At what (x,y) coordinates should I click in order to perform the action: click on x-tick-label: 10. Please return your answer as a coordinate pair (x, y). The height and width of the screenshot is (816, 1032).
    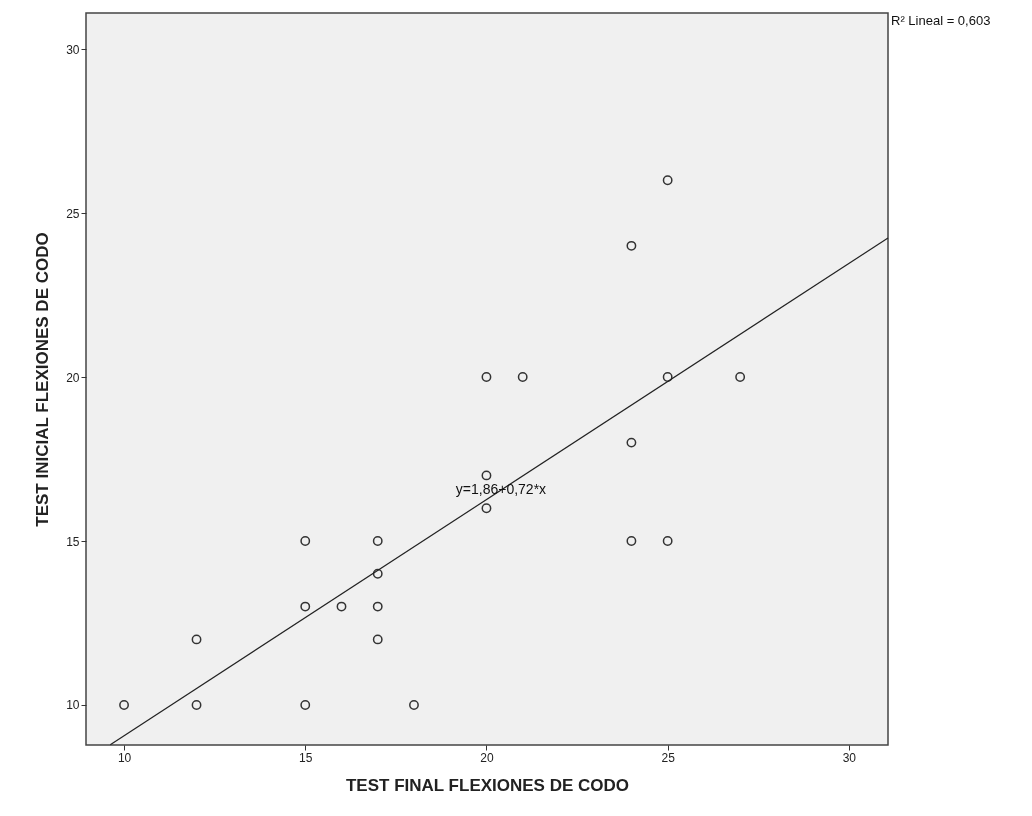
    Looking at the image, I should click on (124, 757).